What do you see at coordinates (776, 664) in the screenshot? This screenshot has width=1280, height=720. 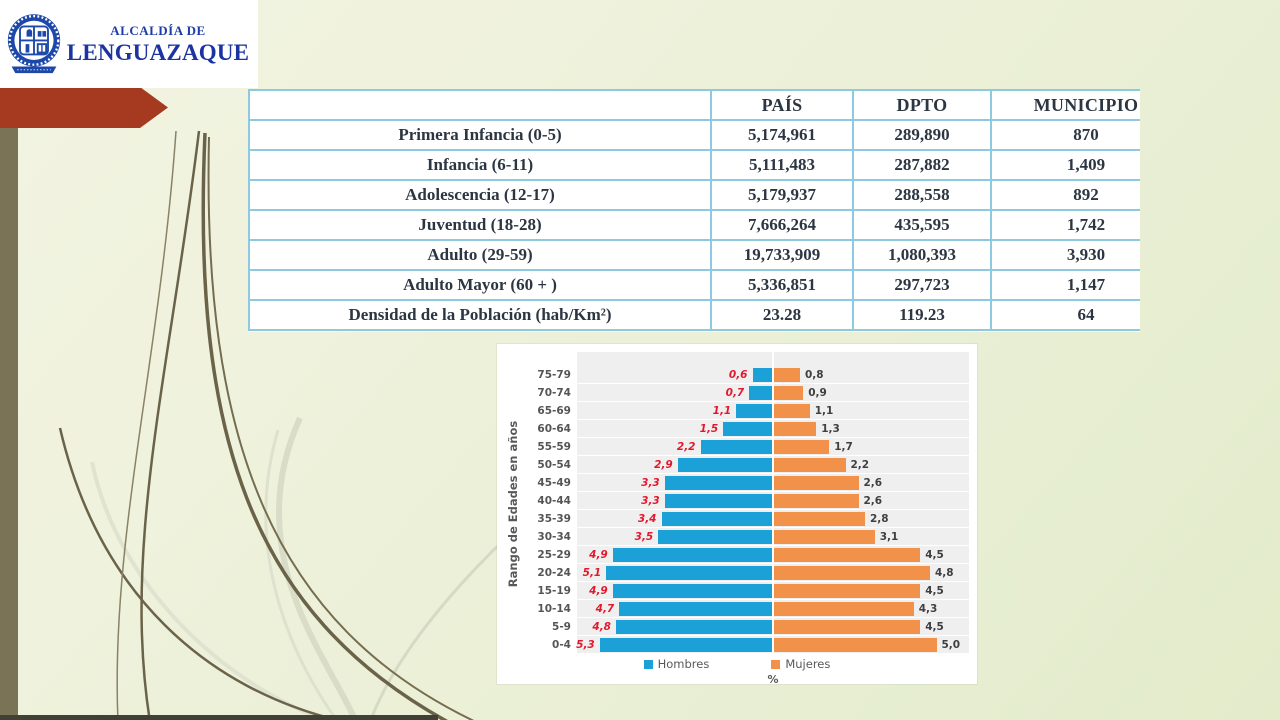 I see `mujeres-swatch-icon` at bounding box center [776, 664].